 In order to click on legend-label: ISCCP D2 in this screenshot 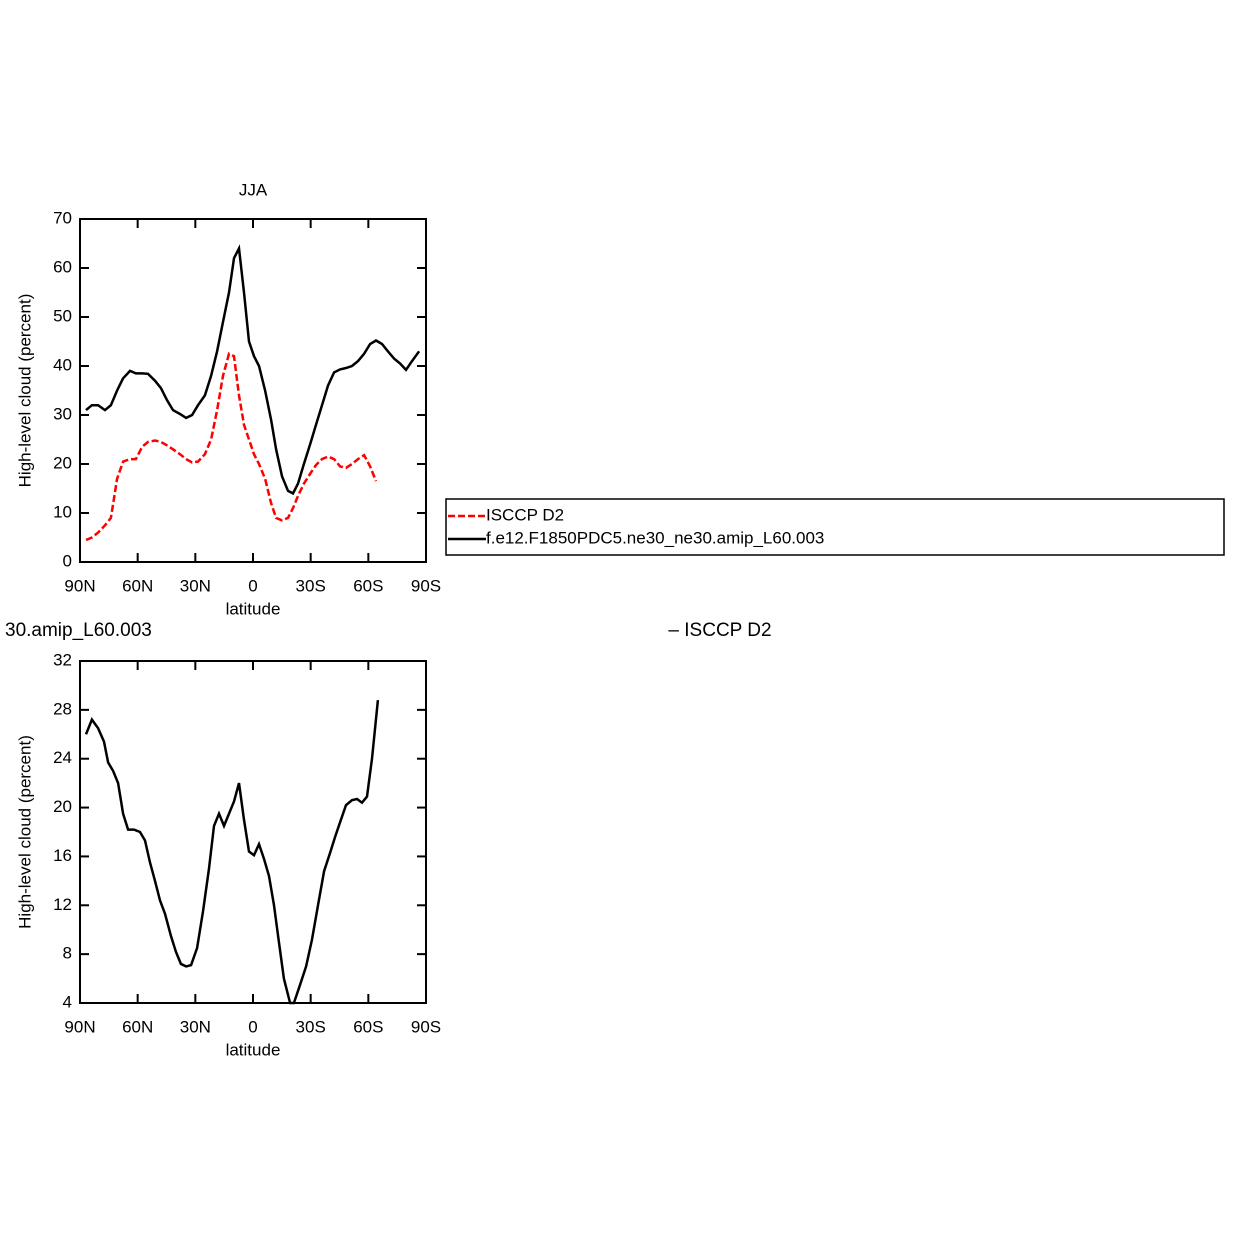, I will do `click(525, 514)`.